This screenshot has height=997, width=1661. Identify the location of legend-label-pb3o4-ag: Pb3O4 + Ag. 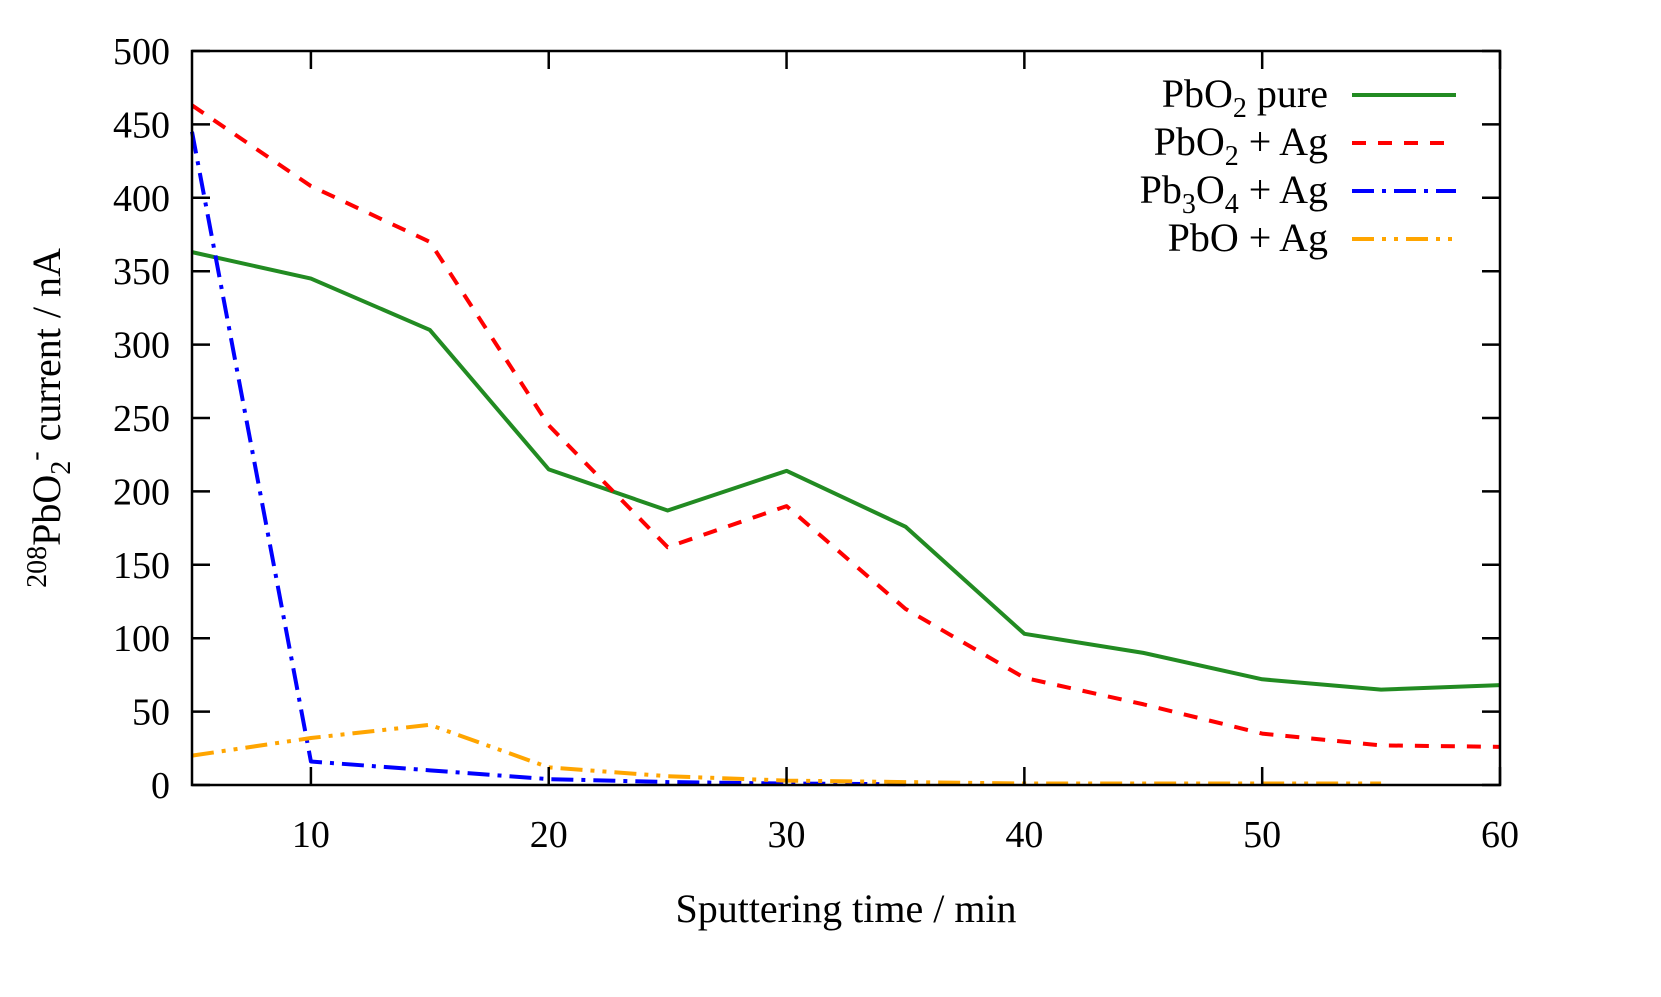
(1234, 193).